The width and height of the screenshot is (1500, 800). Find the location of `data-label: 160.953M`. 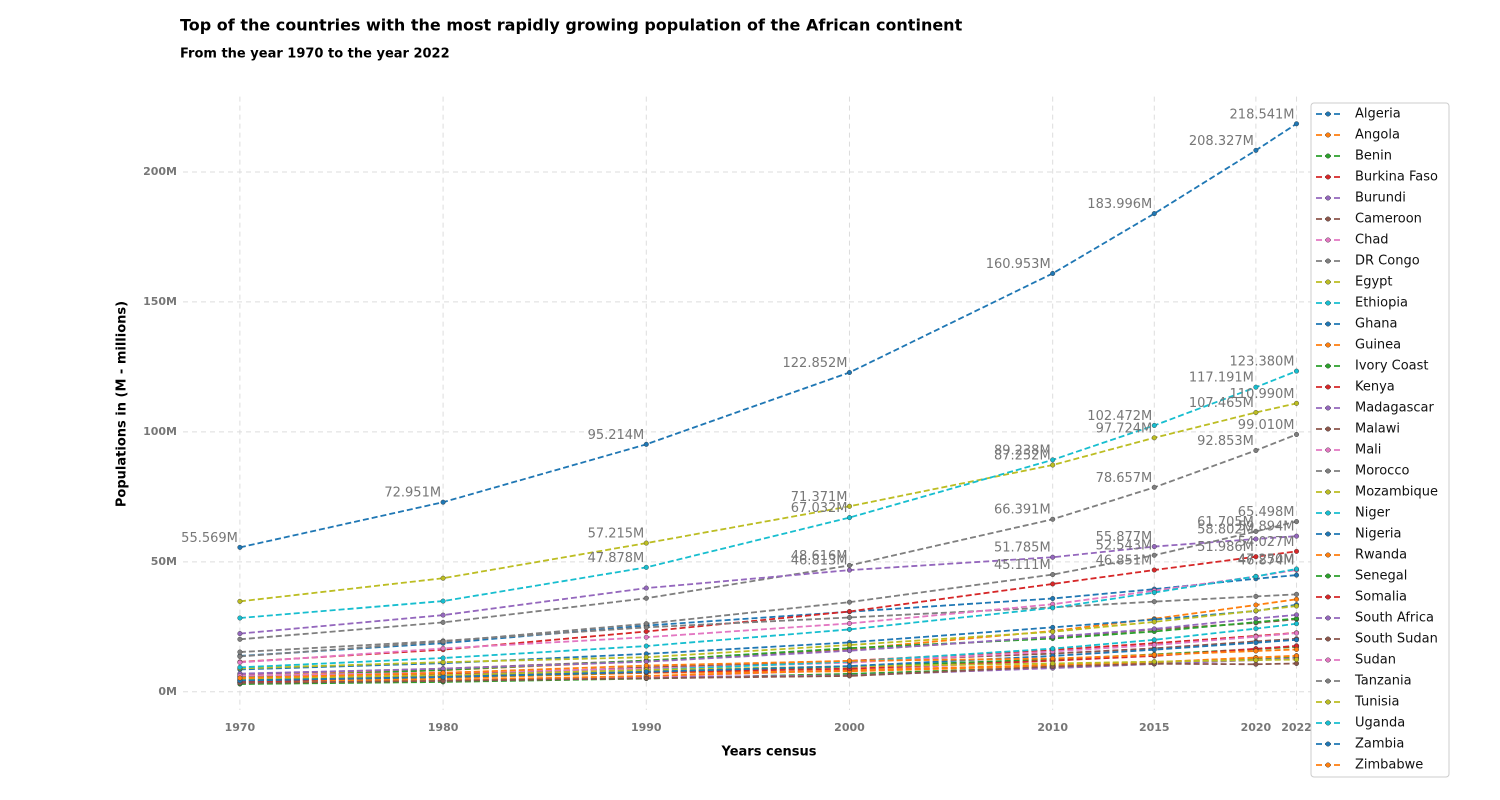

data-label: 160.953M is located at coordinates (1018, 264).